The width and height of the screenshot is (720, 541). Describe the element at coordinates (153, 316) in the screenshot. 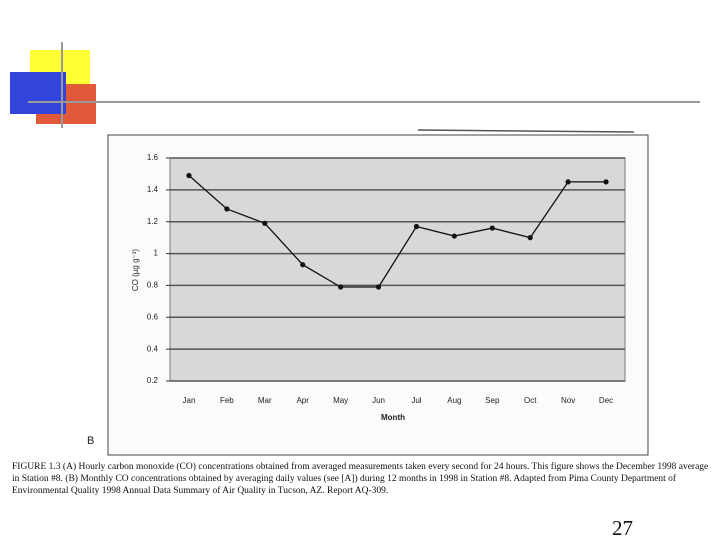

I see `y-tick-label: 0.6` at that location.